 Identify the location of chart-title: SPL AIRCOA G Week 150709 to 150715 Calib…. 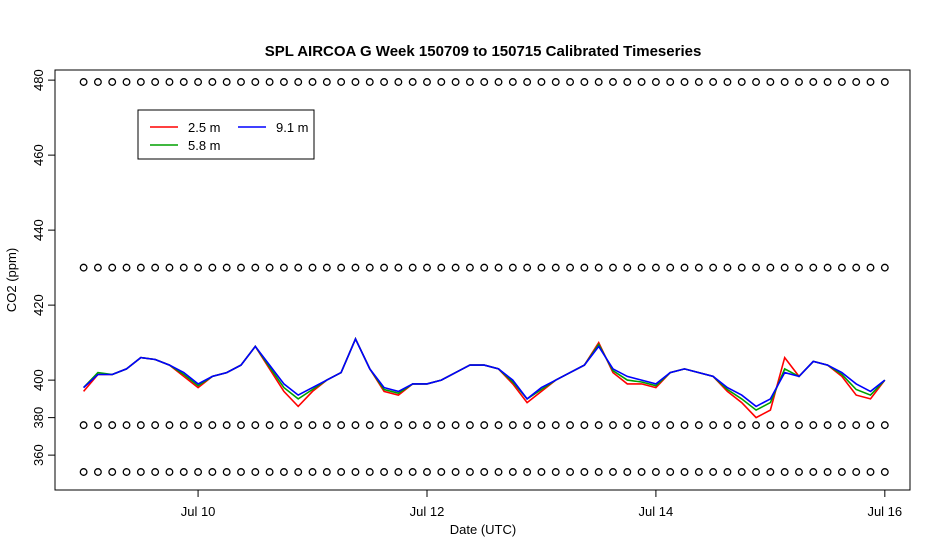
(483, 51).